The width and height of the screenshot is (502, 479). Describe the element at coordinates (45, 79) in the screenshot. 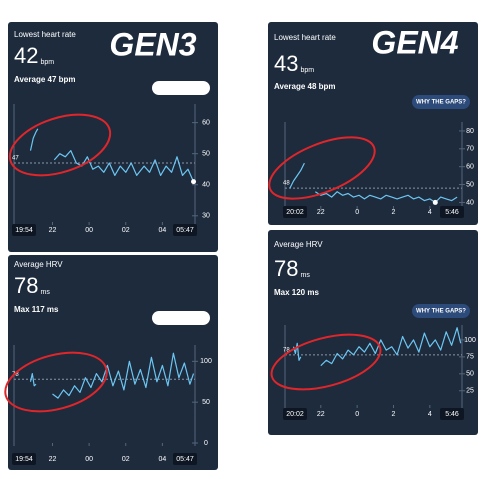

I see `summary: Average 47 bpm` at that location.